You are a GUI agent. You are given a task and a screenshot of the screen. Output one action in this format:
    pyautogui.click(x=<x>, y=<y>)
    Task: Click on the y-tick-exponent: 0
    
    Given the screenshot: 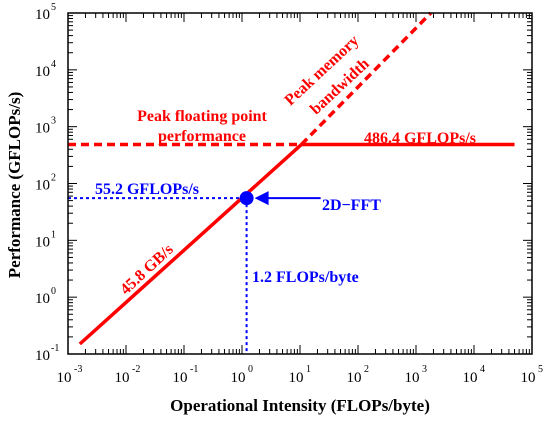 What is the action you would take?
    pyautogui.click(x=53, y=291)
    